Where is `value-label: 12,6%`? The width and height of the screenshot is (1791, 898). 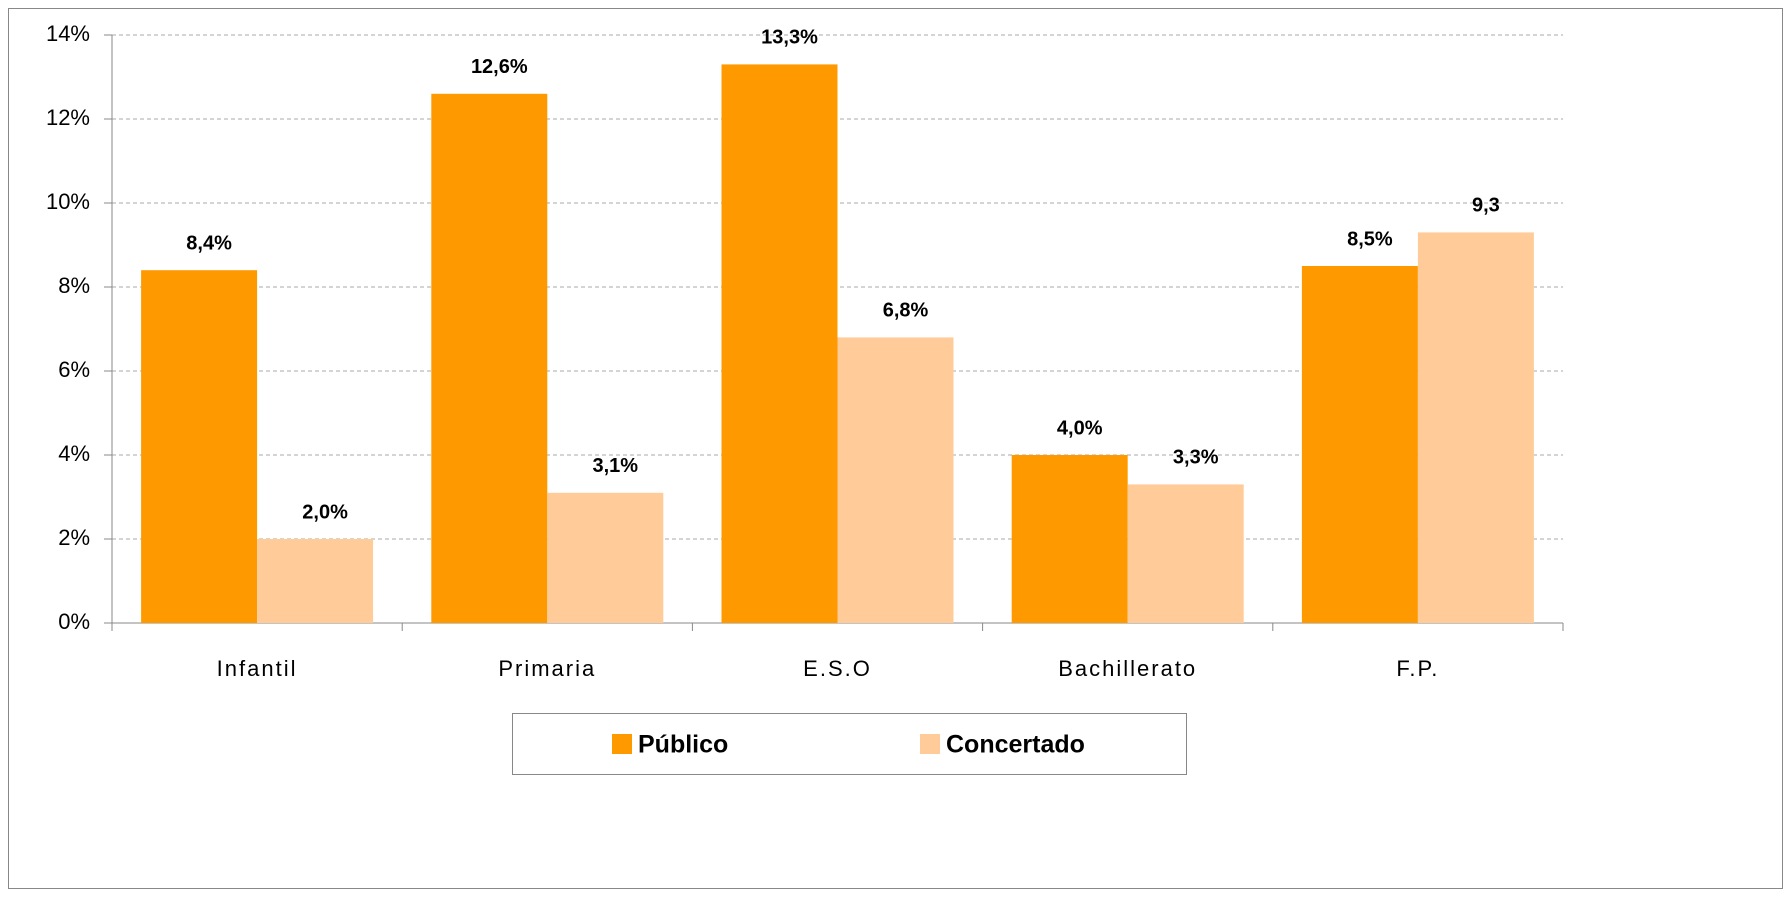
value-label: 12,6% is located at coordinates (499, 67).